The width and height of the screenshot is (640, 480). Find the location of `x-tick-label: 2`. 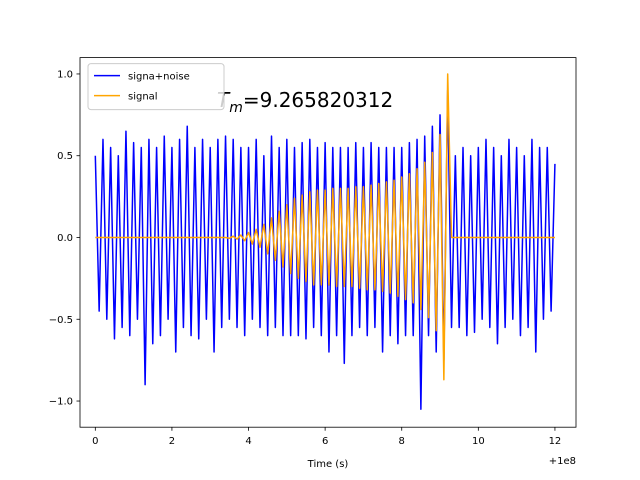

x-tick-label: 2 is located at coordinates (172, 441).